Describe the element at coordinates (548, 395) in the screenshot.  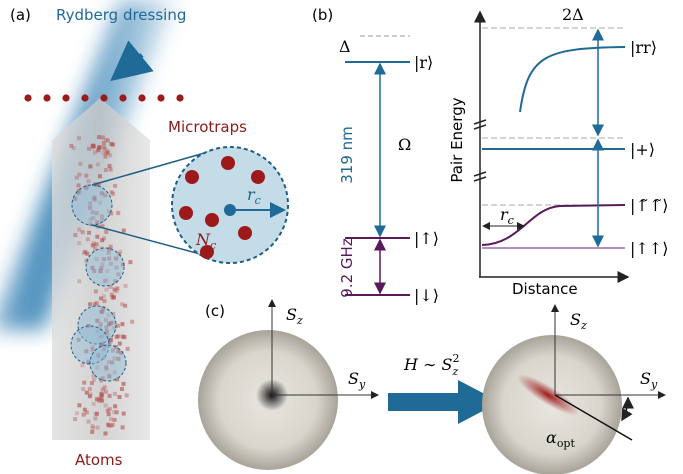
I see `state-right` at that location.